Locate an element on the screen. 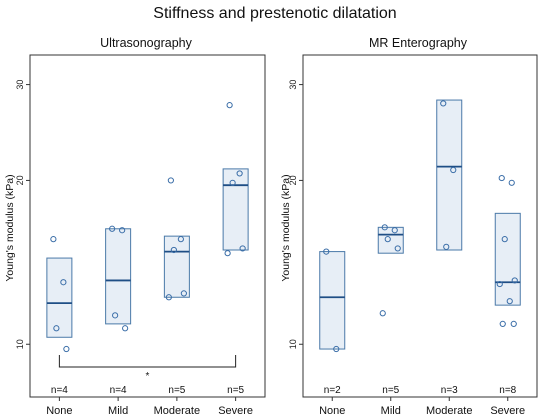 The image size is (550, 420). box-ultrasonography-mild is located at coordinates (118, 276).